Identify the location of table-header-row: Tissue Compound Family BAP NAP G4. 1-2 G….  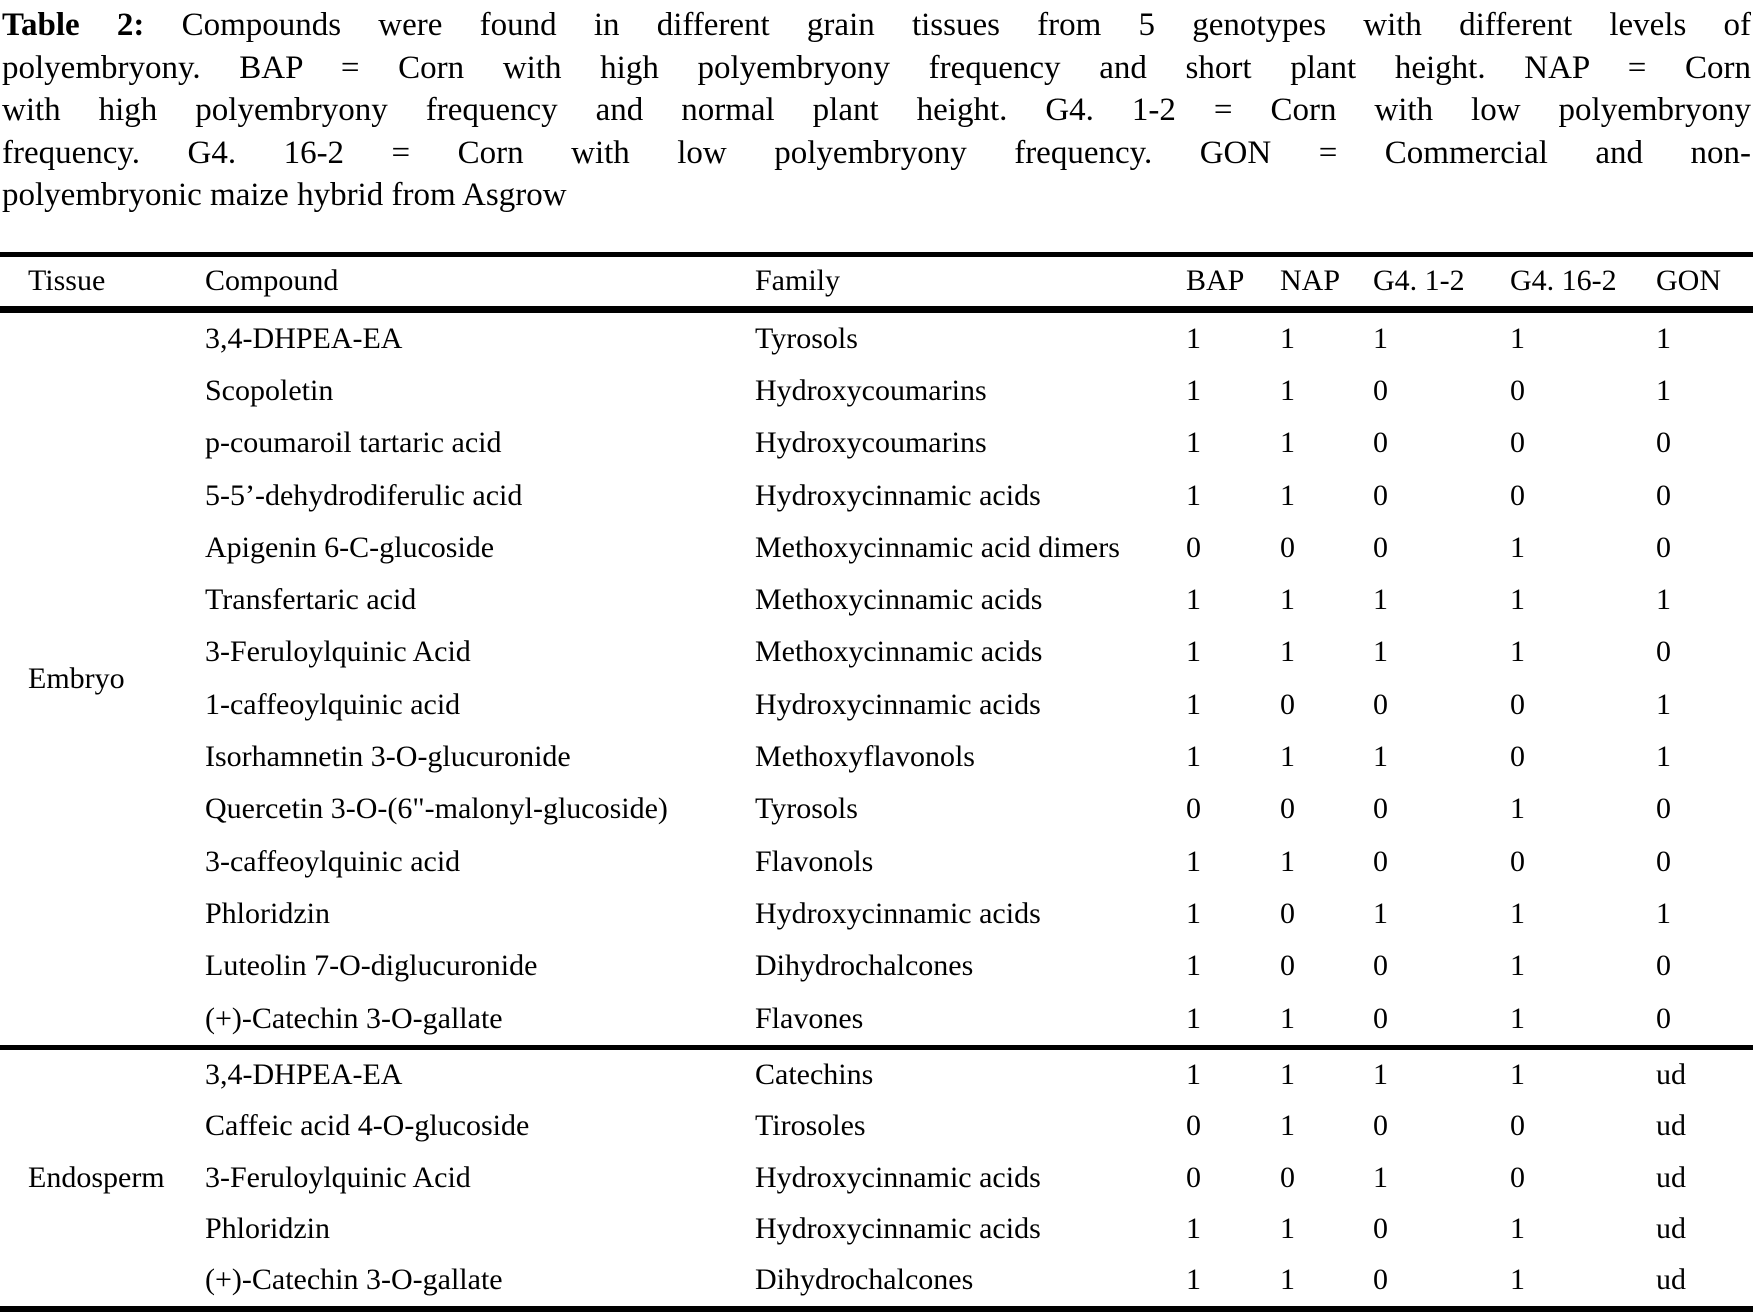
(876, 281).